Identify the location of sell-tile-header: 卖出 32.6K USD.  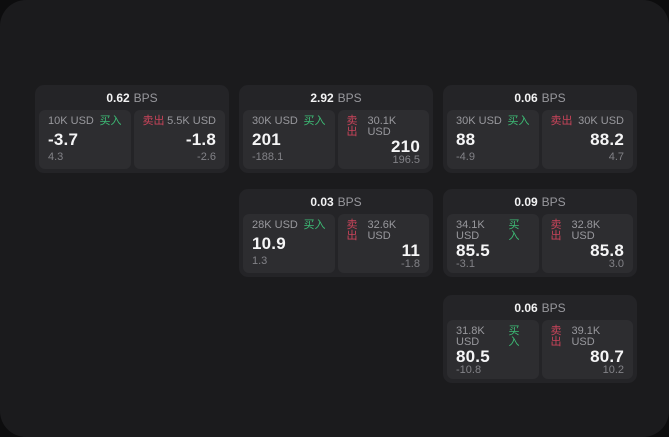
(384, 231).